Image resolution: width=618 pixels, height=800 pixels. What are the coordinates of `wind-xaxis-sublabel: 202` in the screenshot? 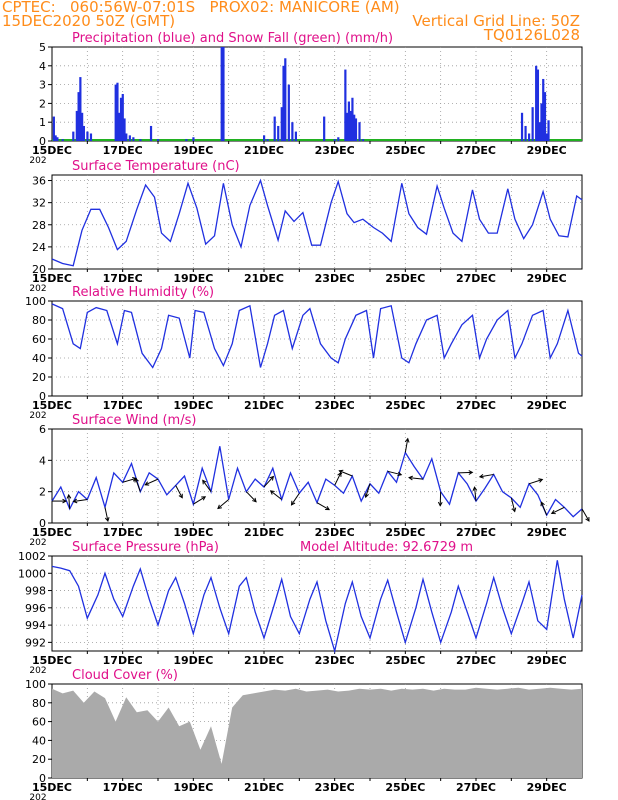 It's located at (37, 543).